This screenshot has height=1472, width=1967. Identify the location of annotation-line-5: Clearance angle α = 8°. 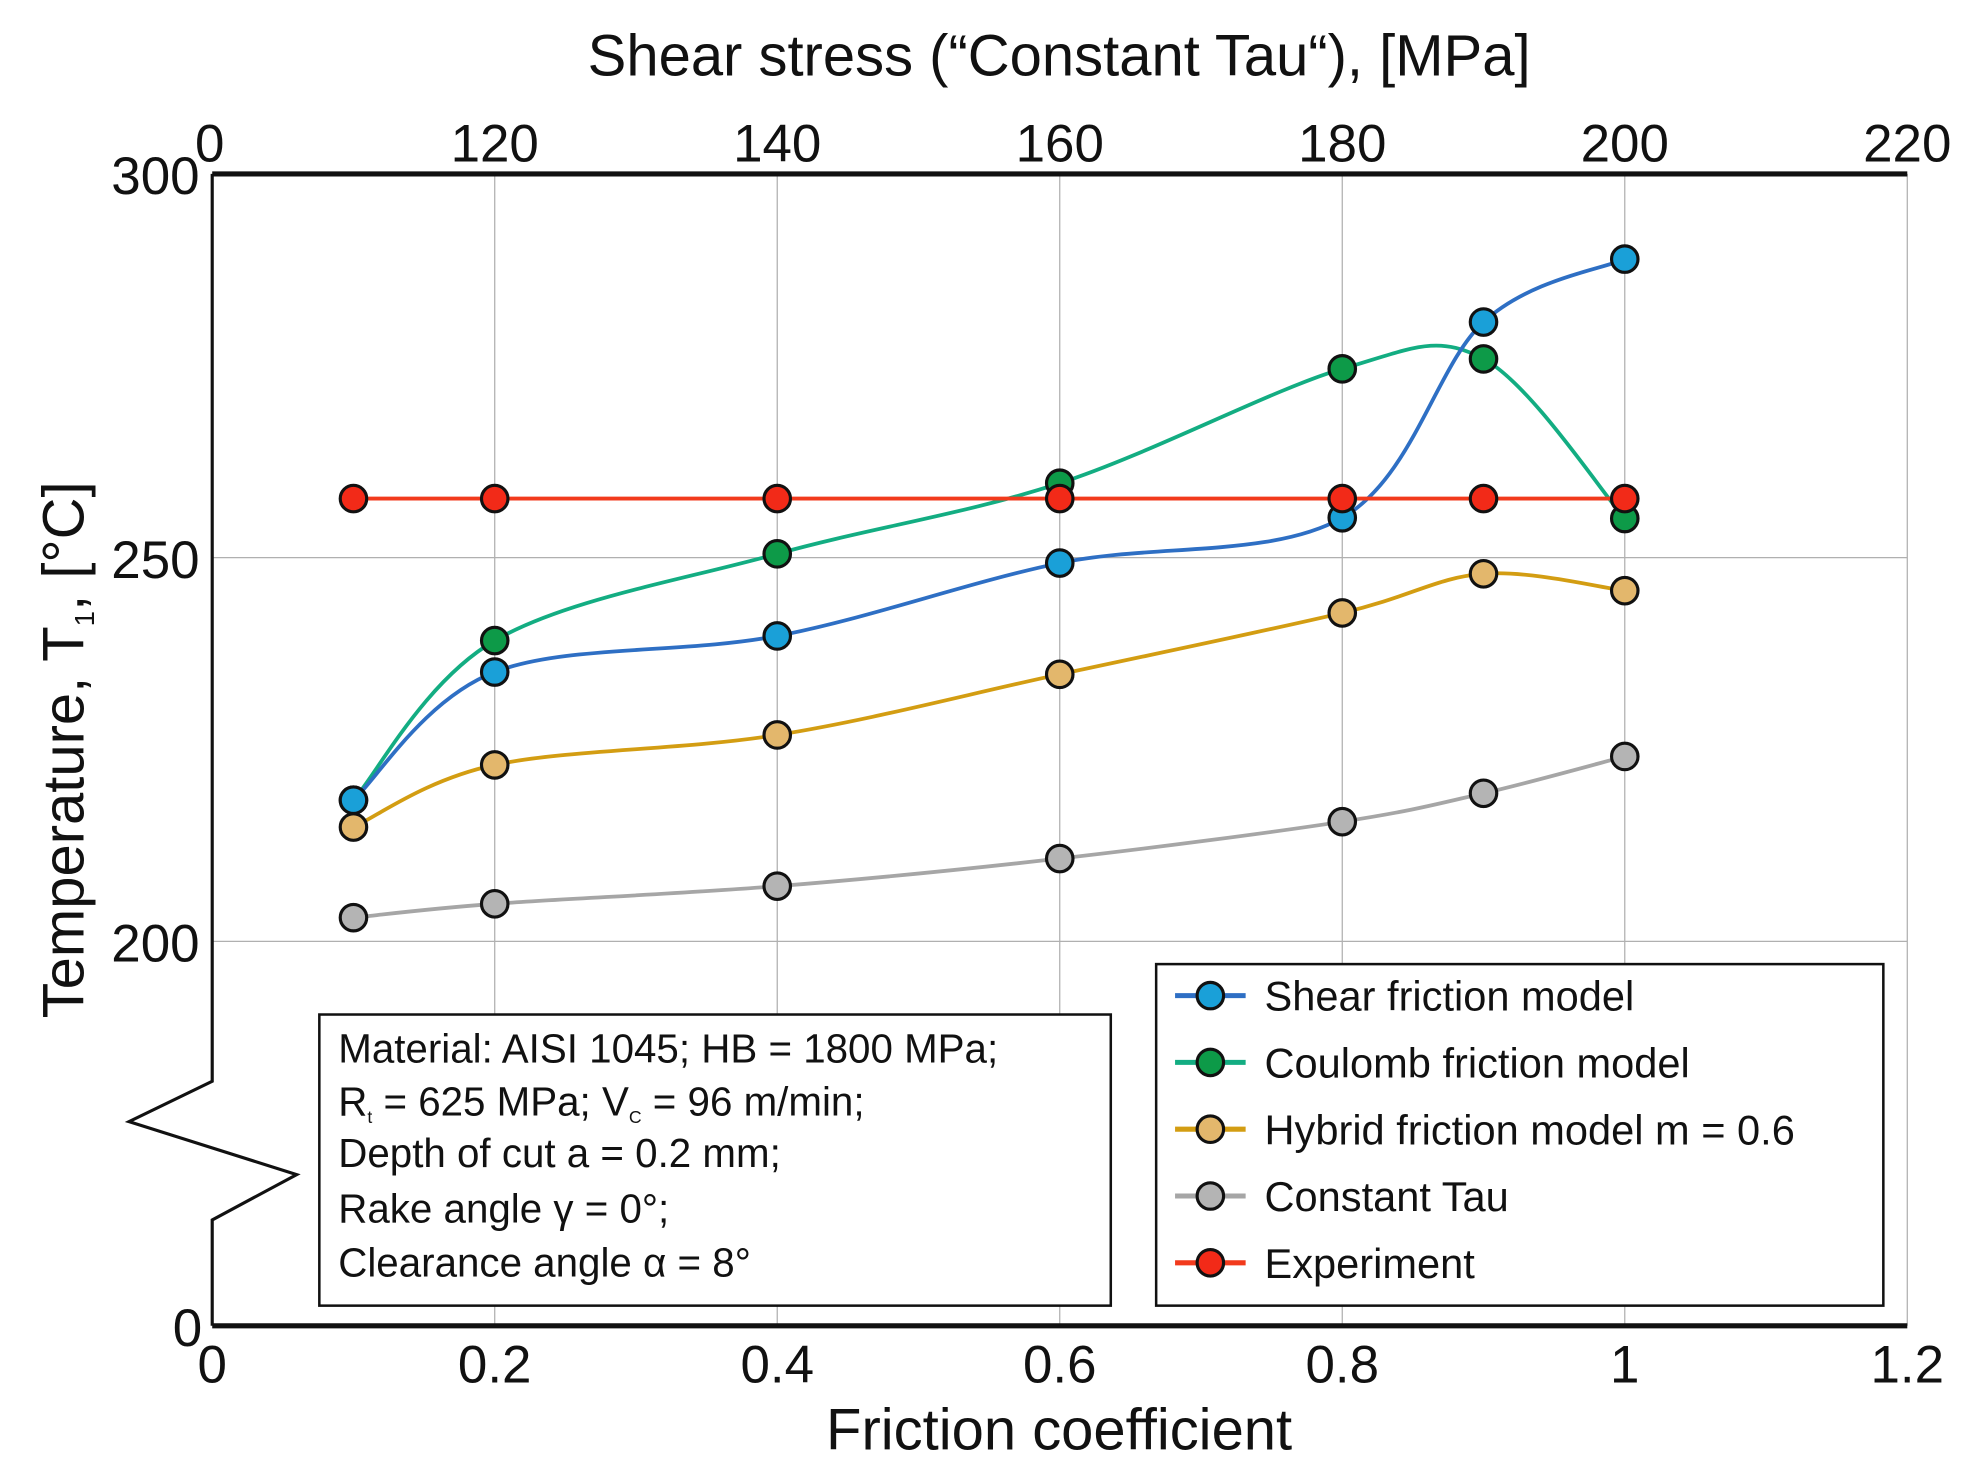
(544, 1263).